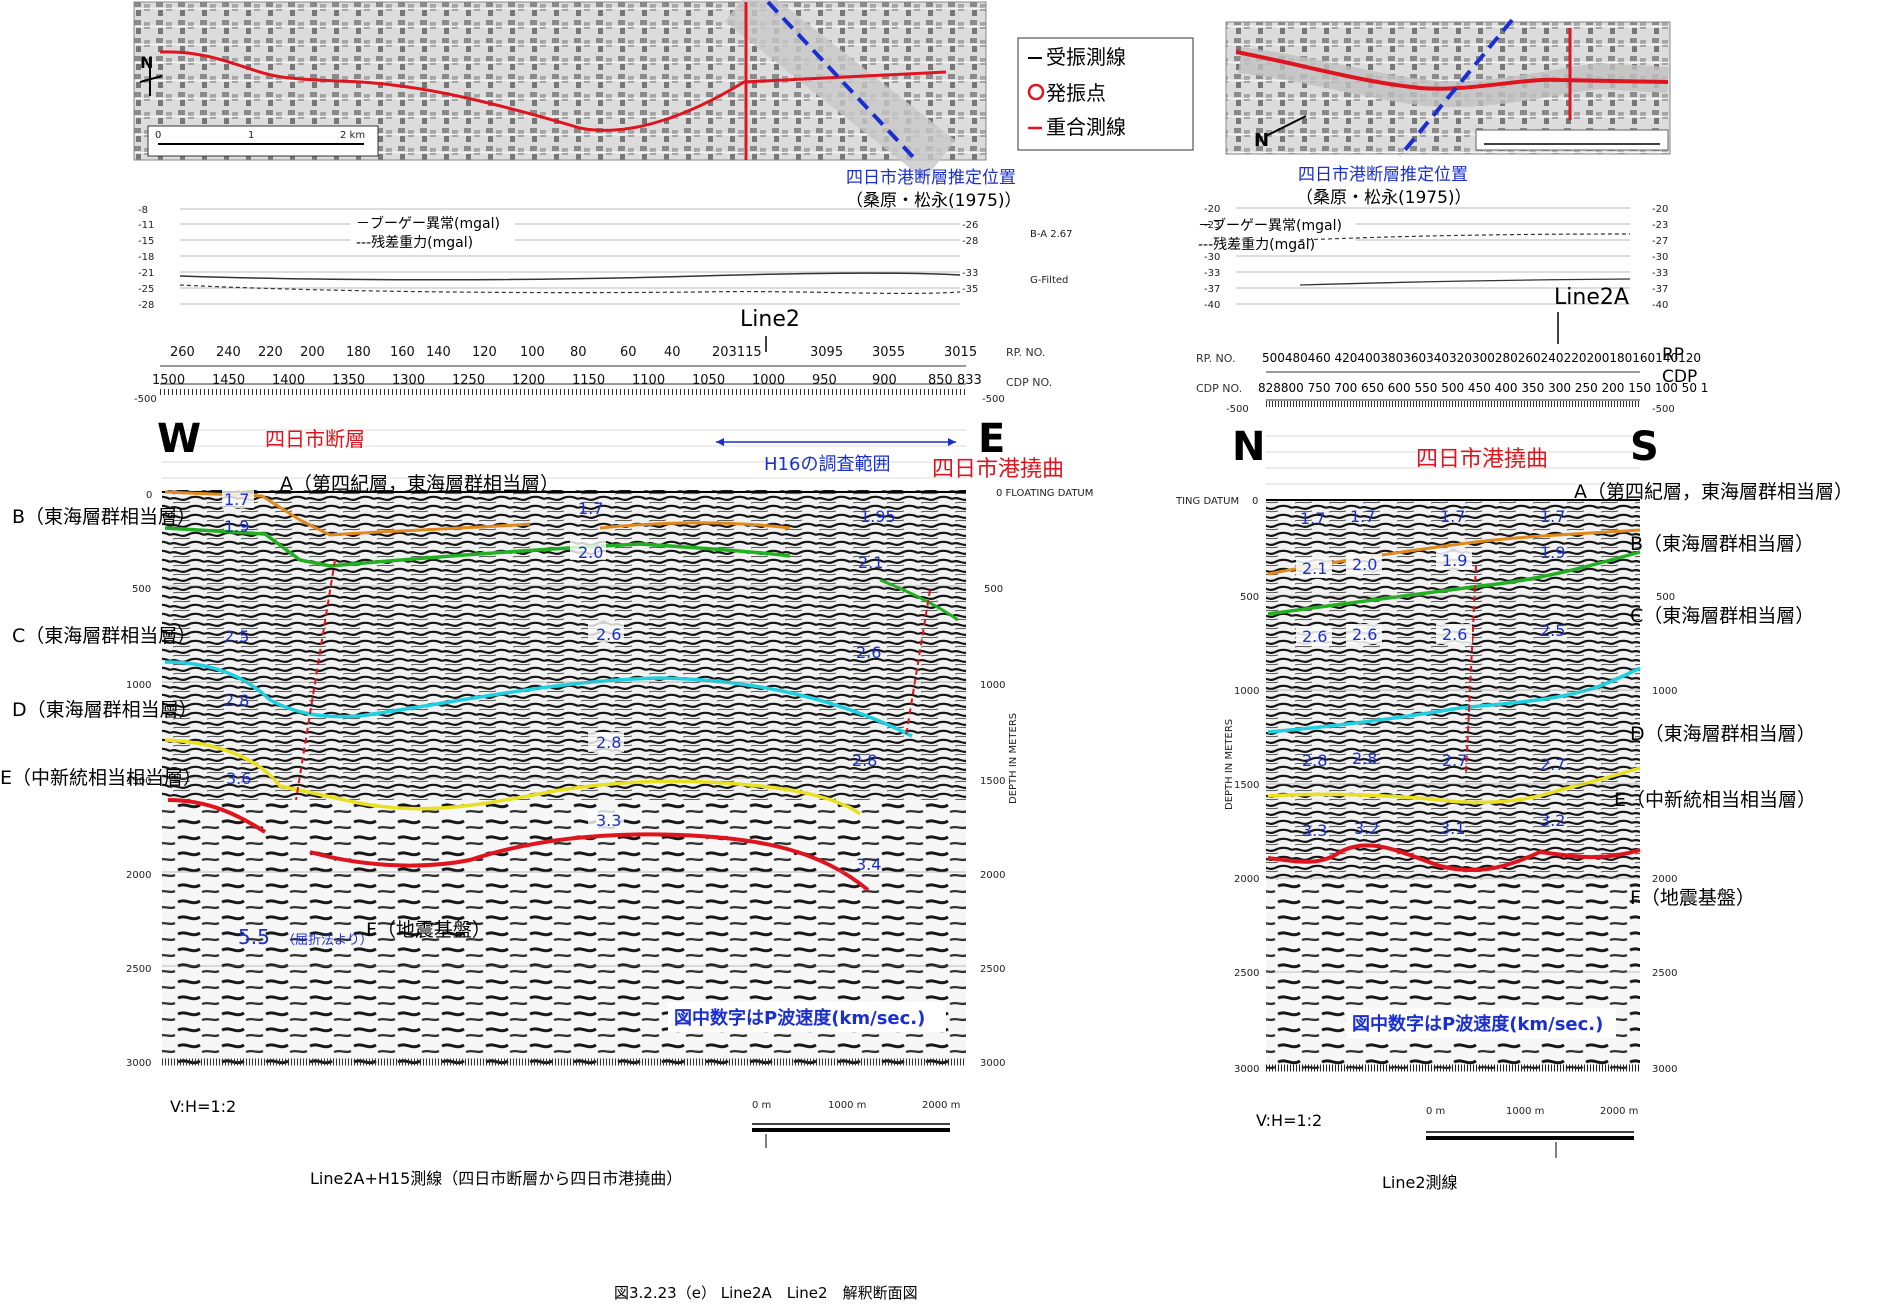 The height and width of the screenshot is (1312, 1882). Describe the element at coordinates (288, 380) in the screenshot. I see `left-cdp-tick: 1400` at that location.